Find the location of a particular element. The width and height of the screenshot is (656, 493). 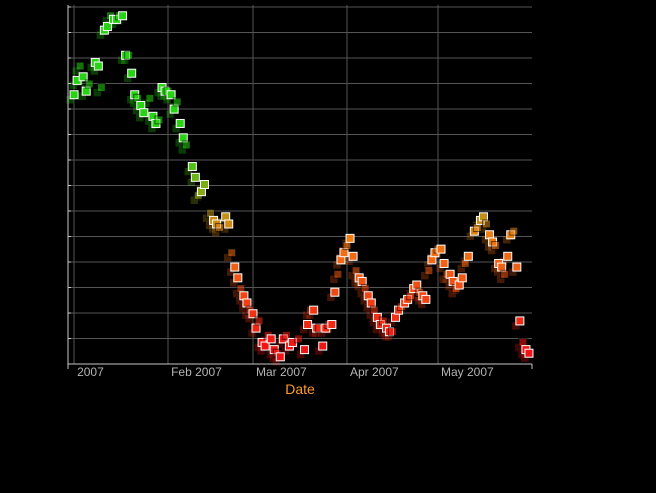

x-axis-label: Date is located at coordinates (300, 389).